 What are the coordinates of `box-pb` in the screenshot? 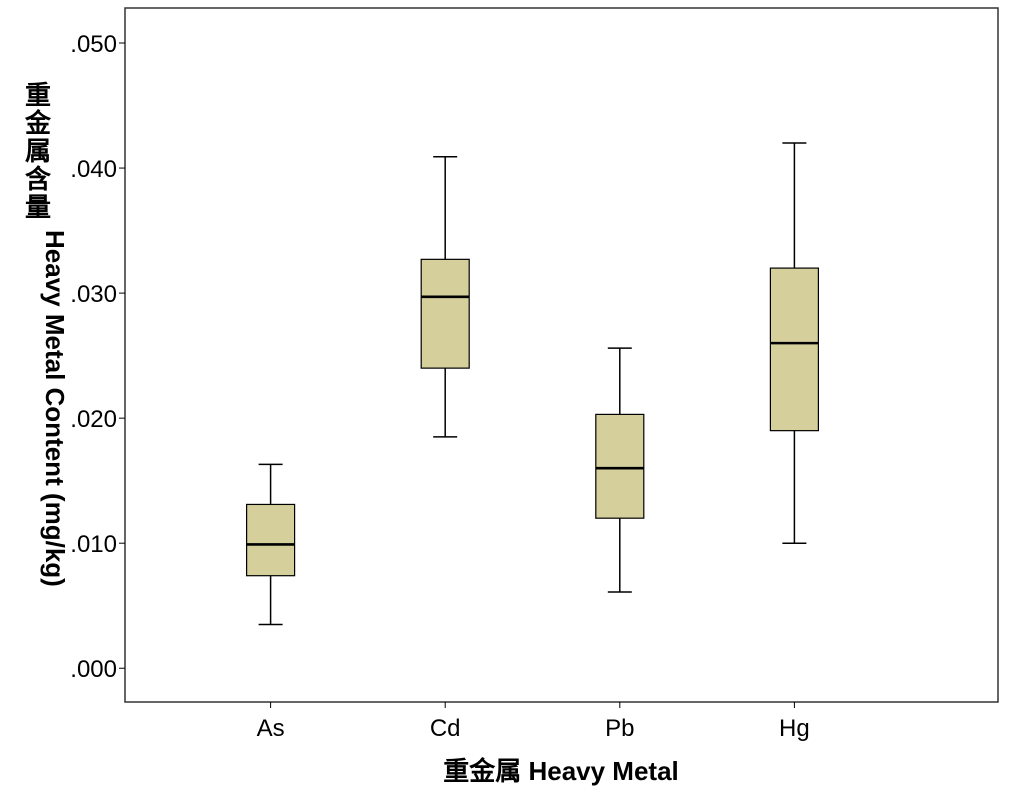 It's located at (620, 470).